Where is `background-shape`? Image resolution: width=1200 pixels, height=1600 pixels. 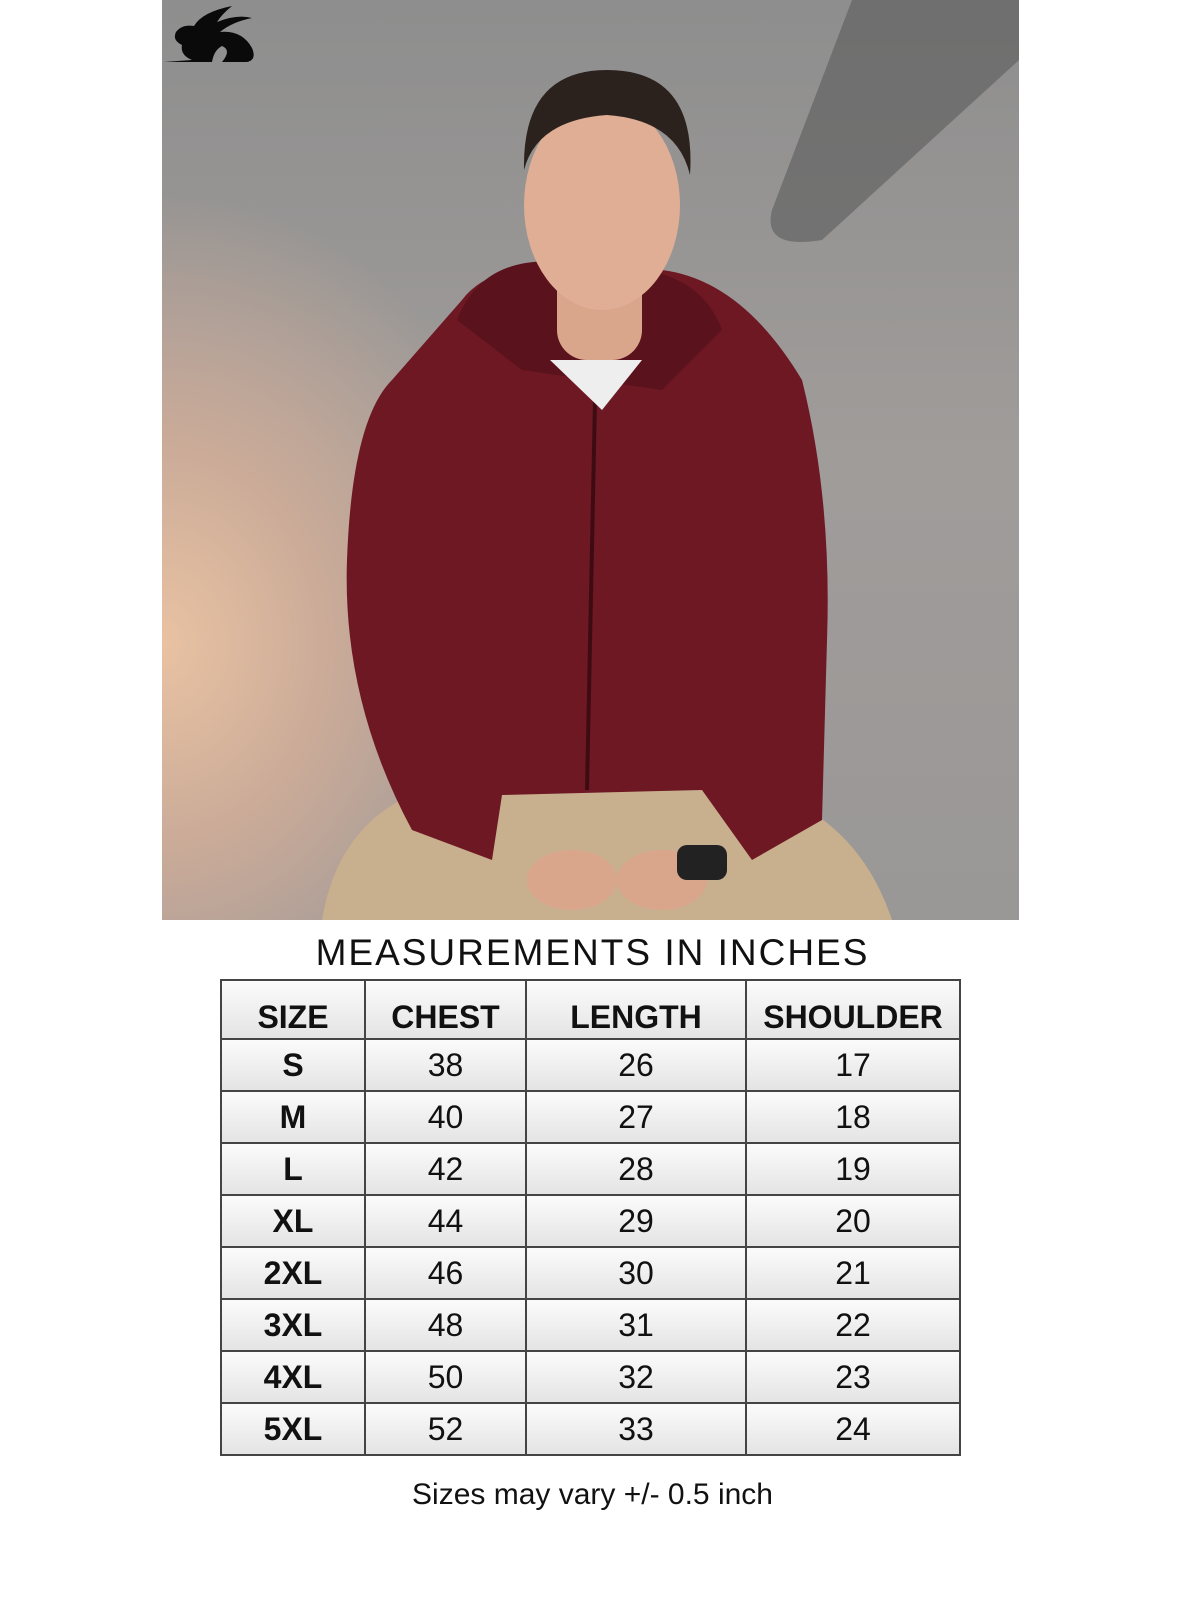
background-shape is located at coordinates (894, 121).